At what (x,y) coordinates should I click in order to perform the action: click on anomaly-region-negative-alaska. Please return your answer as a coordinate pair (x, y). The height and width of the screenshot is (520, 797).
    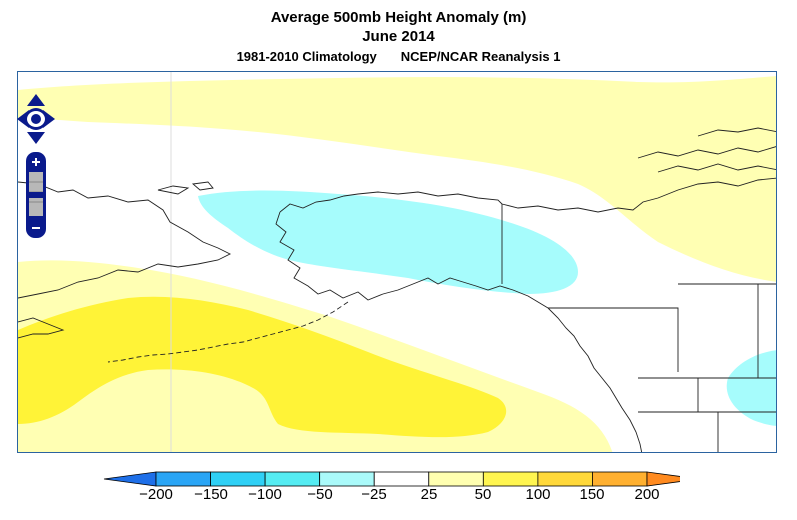
    Looking at the image, I should click on (388, 242).